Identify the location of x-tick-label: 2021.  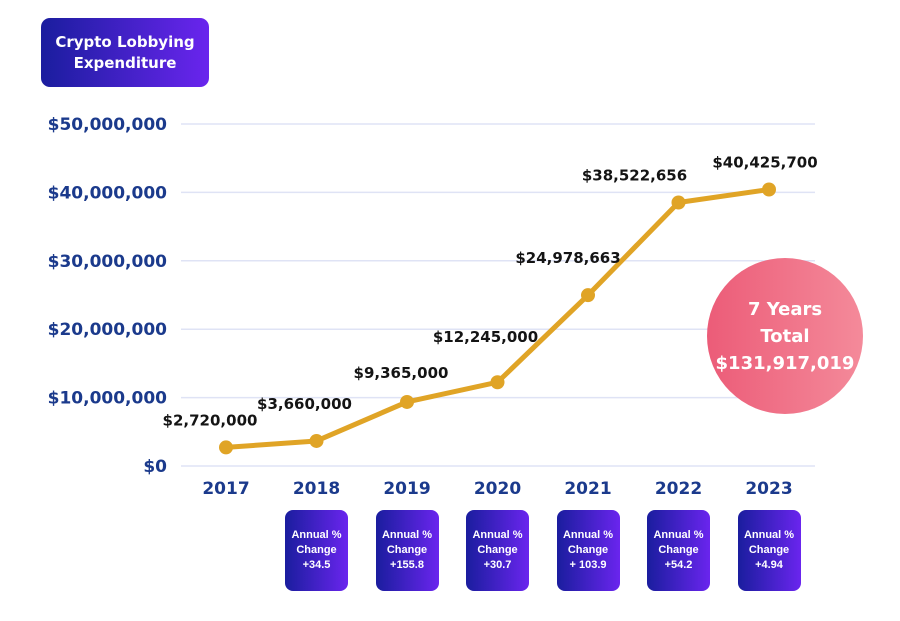
(587, 489).